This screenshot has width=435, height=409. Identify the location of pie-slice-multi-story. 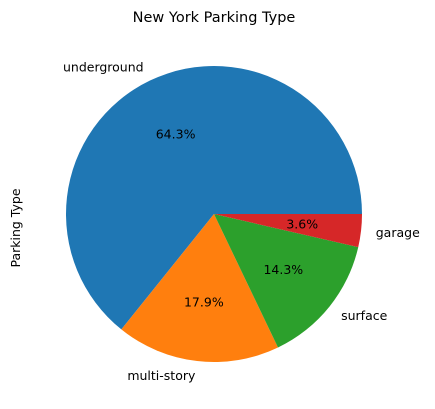
(200, 288).